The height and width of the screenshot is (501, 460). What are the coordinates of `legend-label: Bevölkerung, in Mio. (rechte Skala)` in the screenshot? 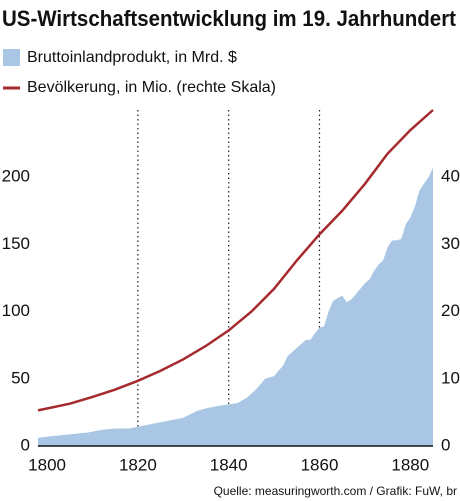 It's located at (151, 87).